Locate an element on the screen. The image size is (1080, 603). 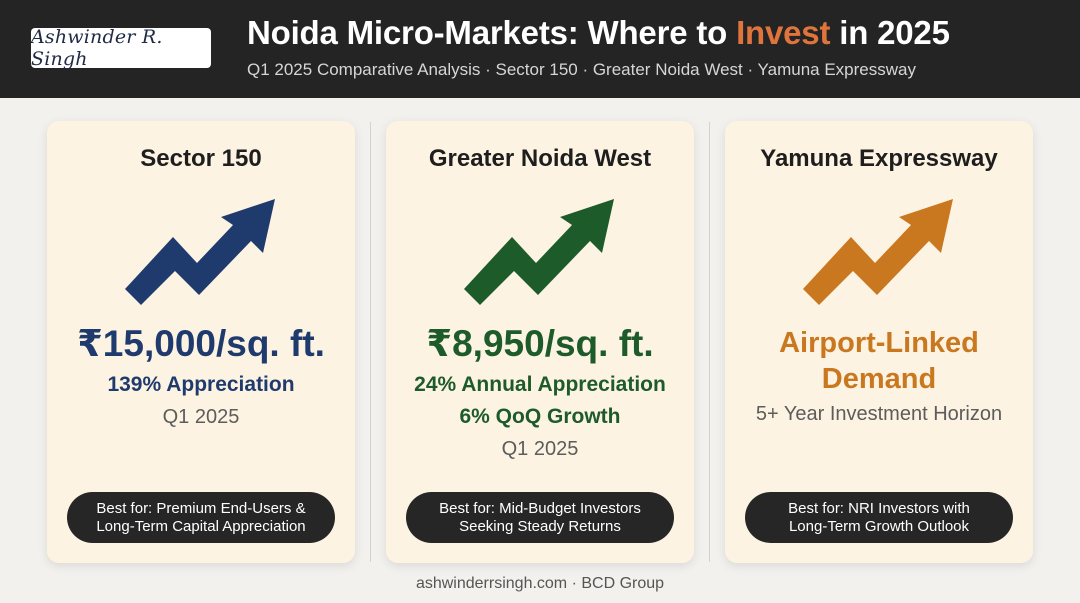
price-value: ₹8,950/sq. ft. is located at coordinates (540, 343).